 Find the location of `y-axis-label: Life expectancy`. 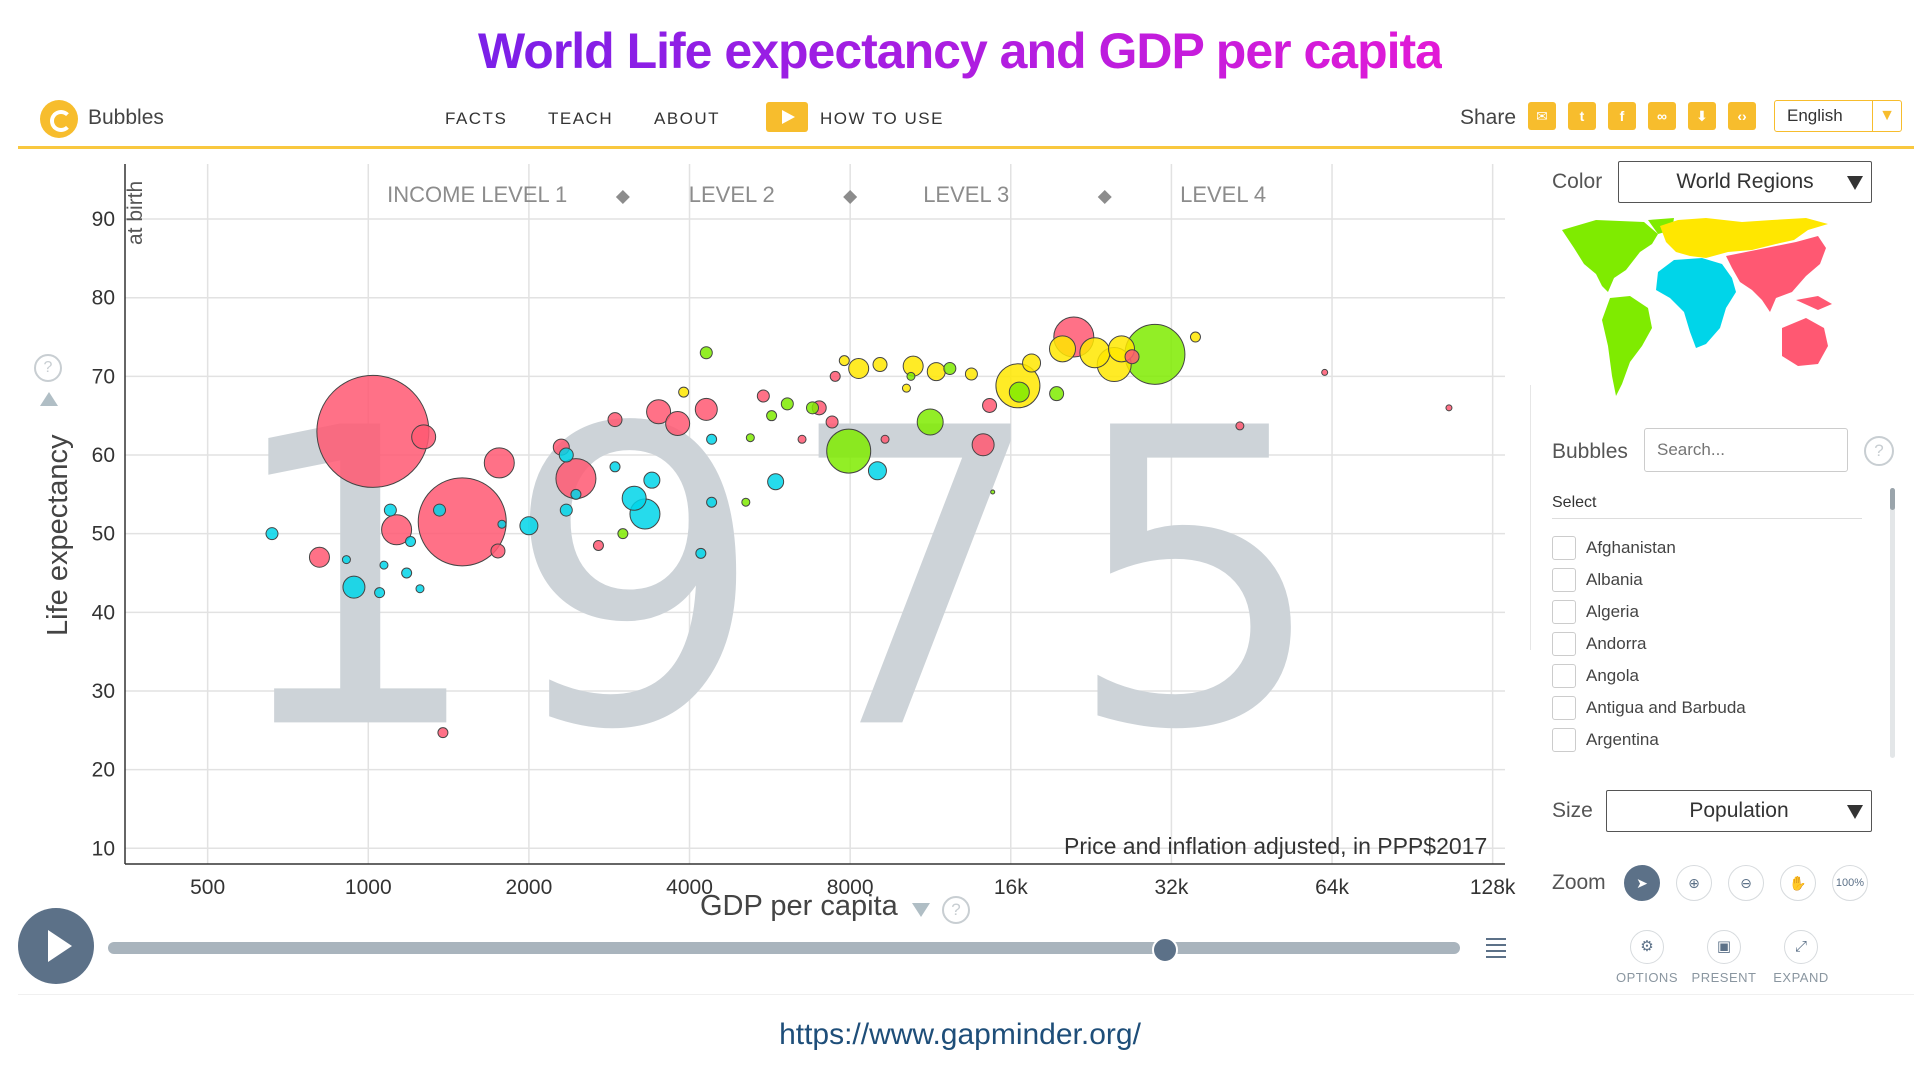

y-axis-label: Life expectancy is located at coordinates (58, 535).